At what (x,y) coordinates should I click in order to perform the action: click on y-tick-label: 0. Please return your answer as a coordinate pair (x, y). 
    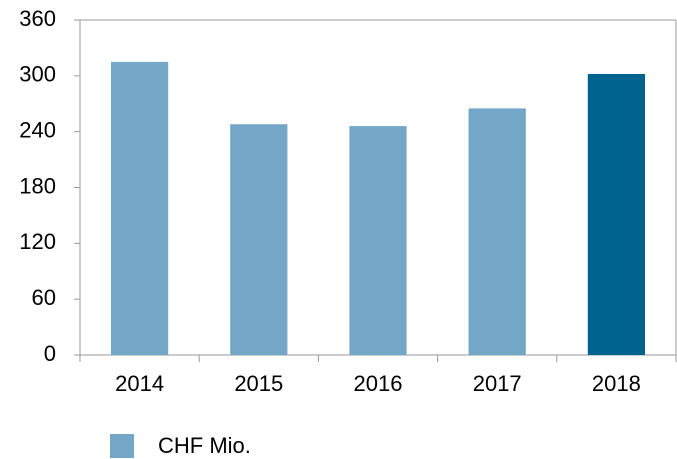
    Looking at the image, I should click on (50, 353).